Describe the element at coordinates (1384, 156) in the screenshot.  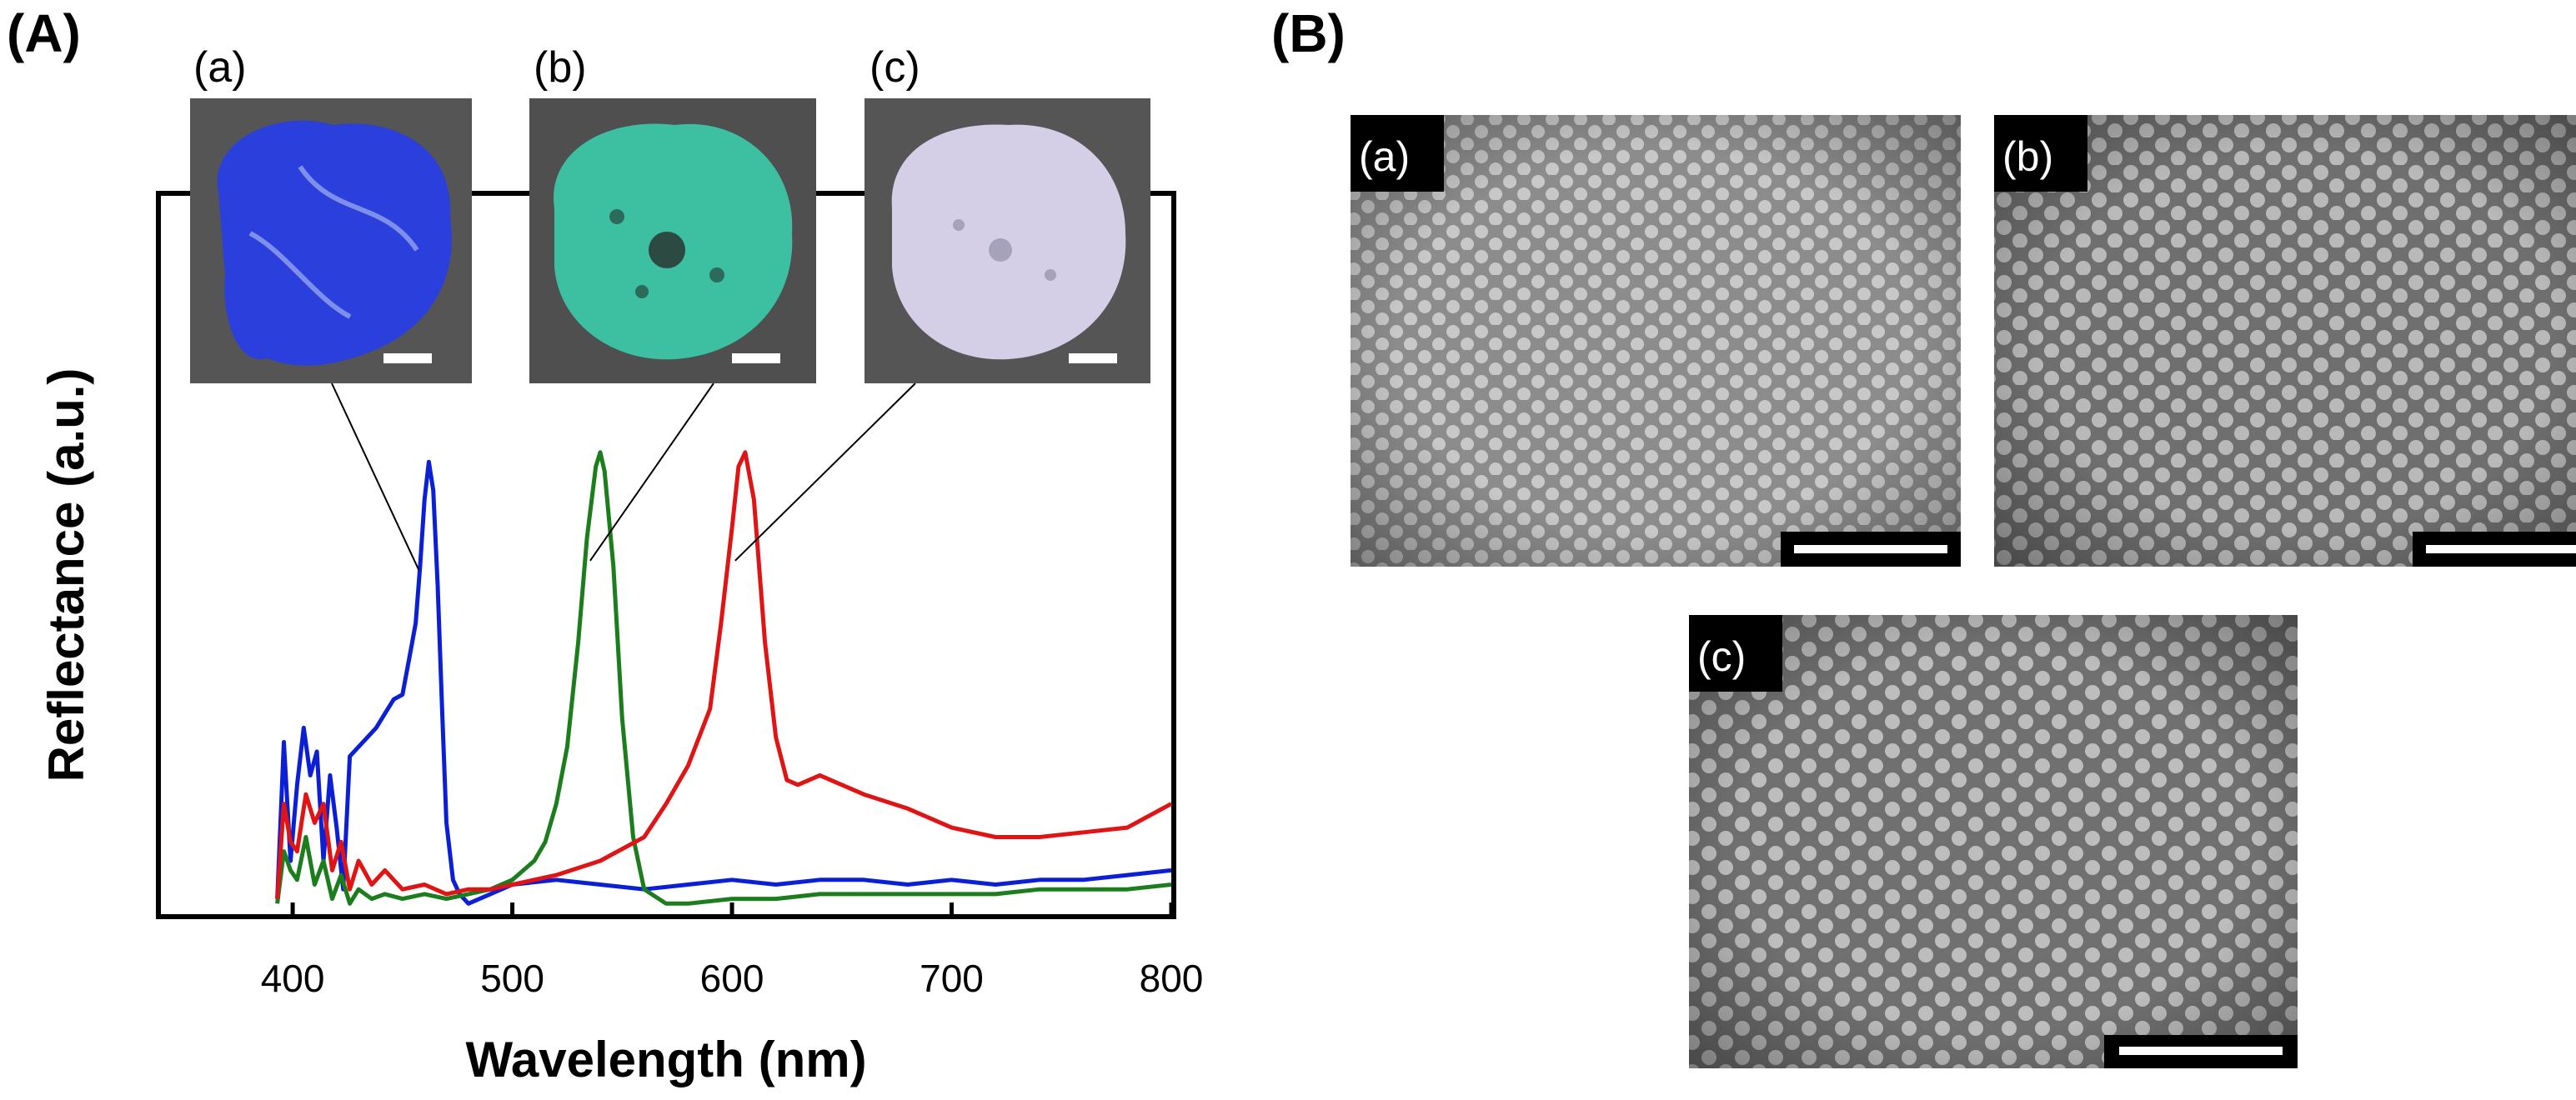
I see `sem-label-a: (a)` at that location.